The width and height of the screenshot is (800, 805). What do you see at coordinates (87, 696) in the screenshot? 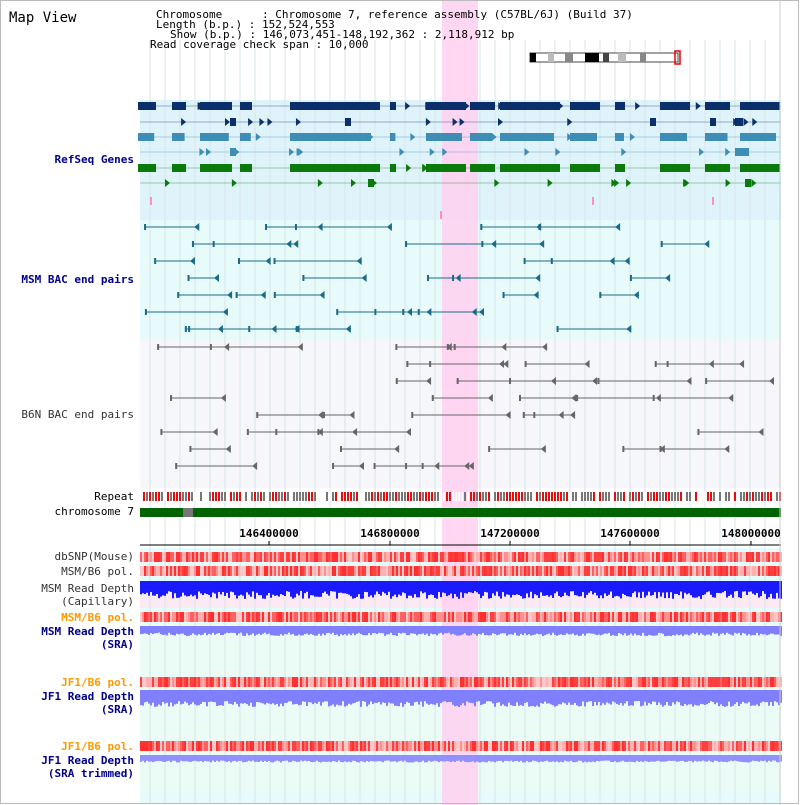
I see `track-label-jf1-depth-sra: JF1 Read Depth` at bounding box center [87, 696].